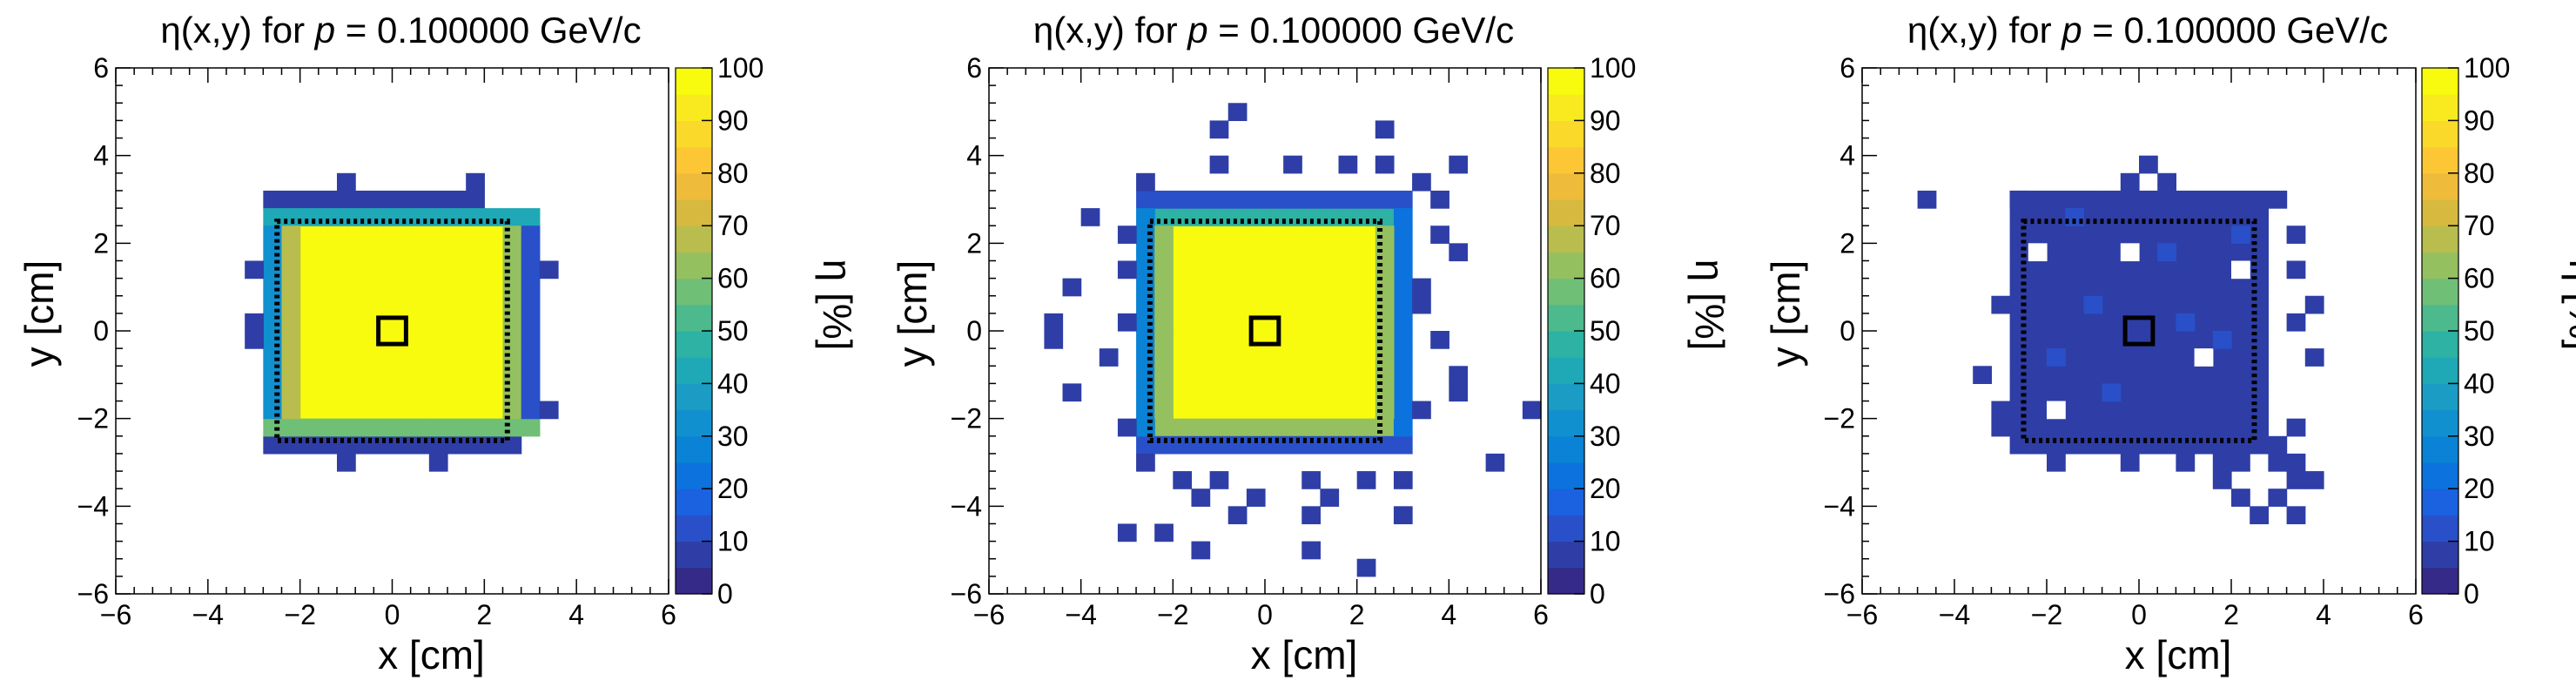 This screenshot has height=694, width=2576. I want to click on x-tick-label: 6, so click(2416, 614).